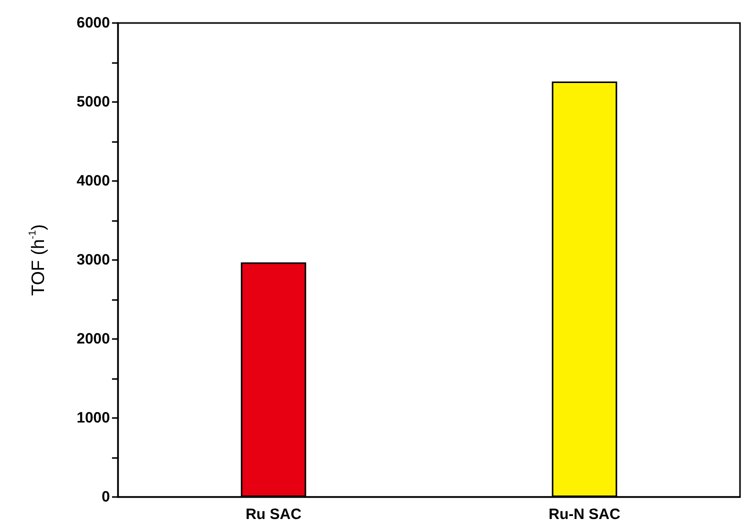 This screenshot has height=532, width=742. I want to click on y-tick-label: 4000, so click(93, 181).